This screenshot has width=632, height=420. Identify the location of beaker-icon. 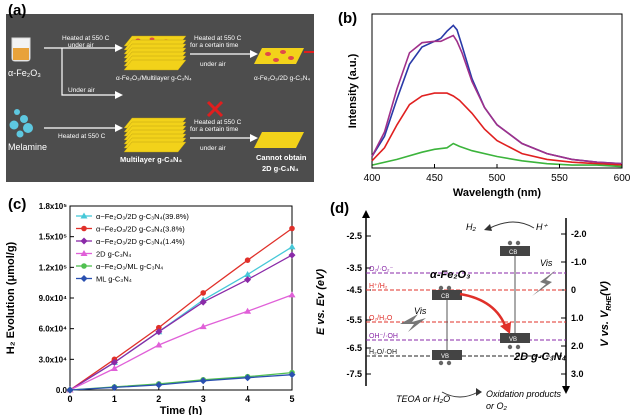
(21, 49).